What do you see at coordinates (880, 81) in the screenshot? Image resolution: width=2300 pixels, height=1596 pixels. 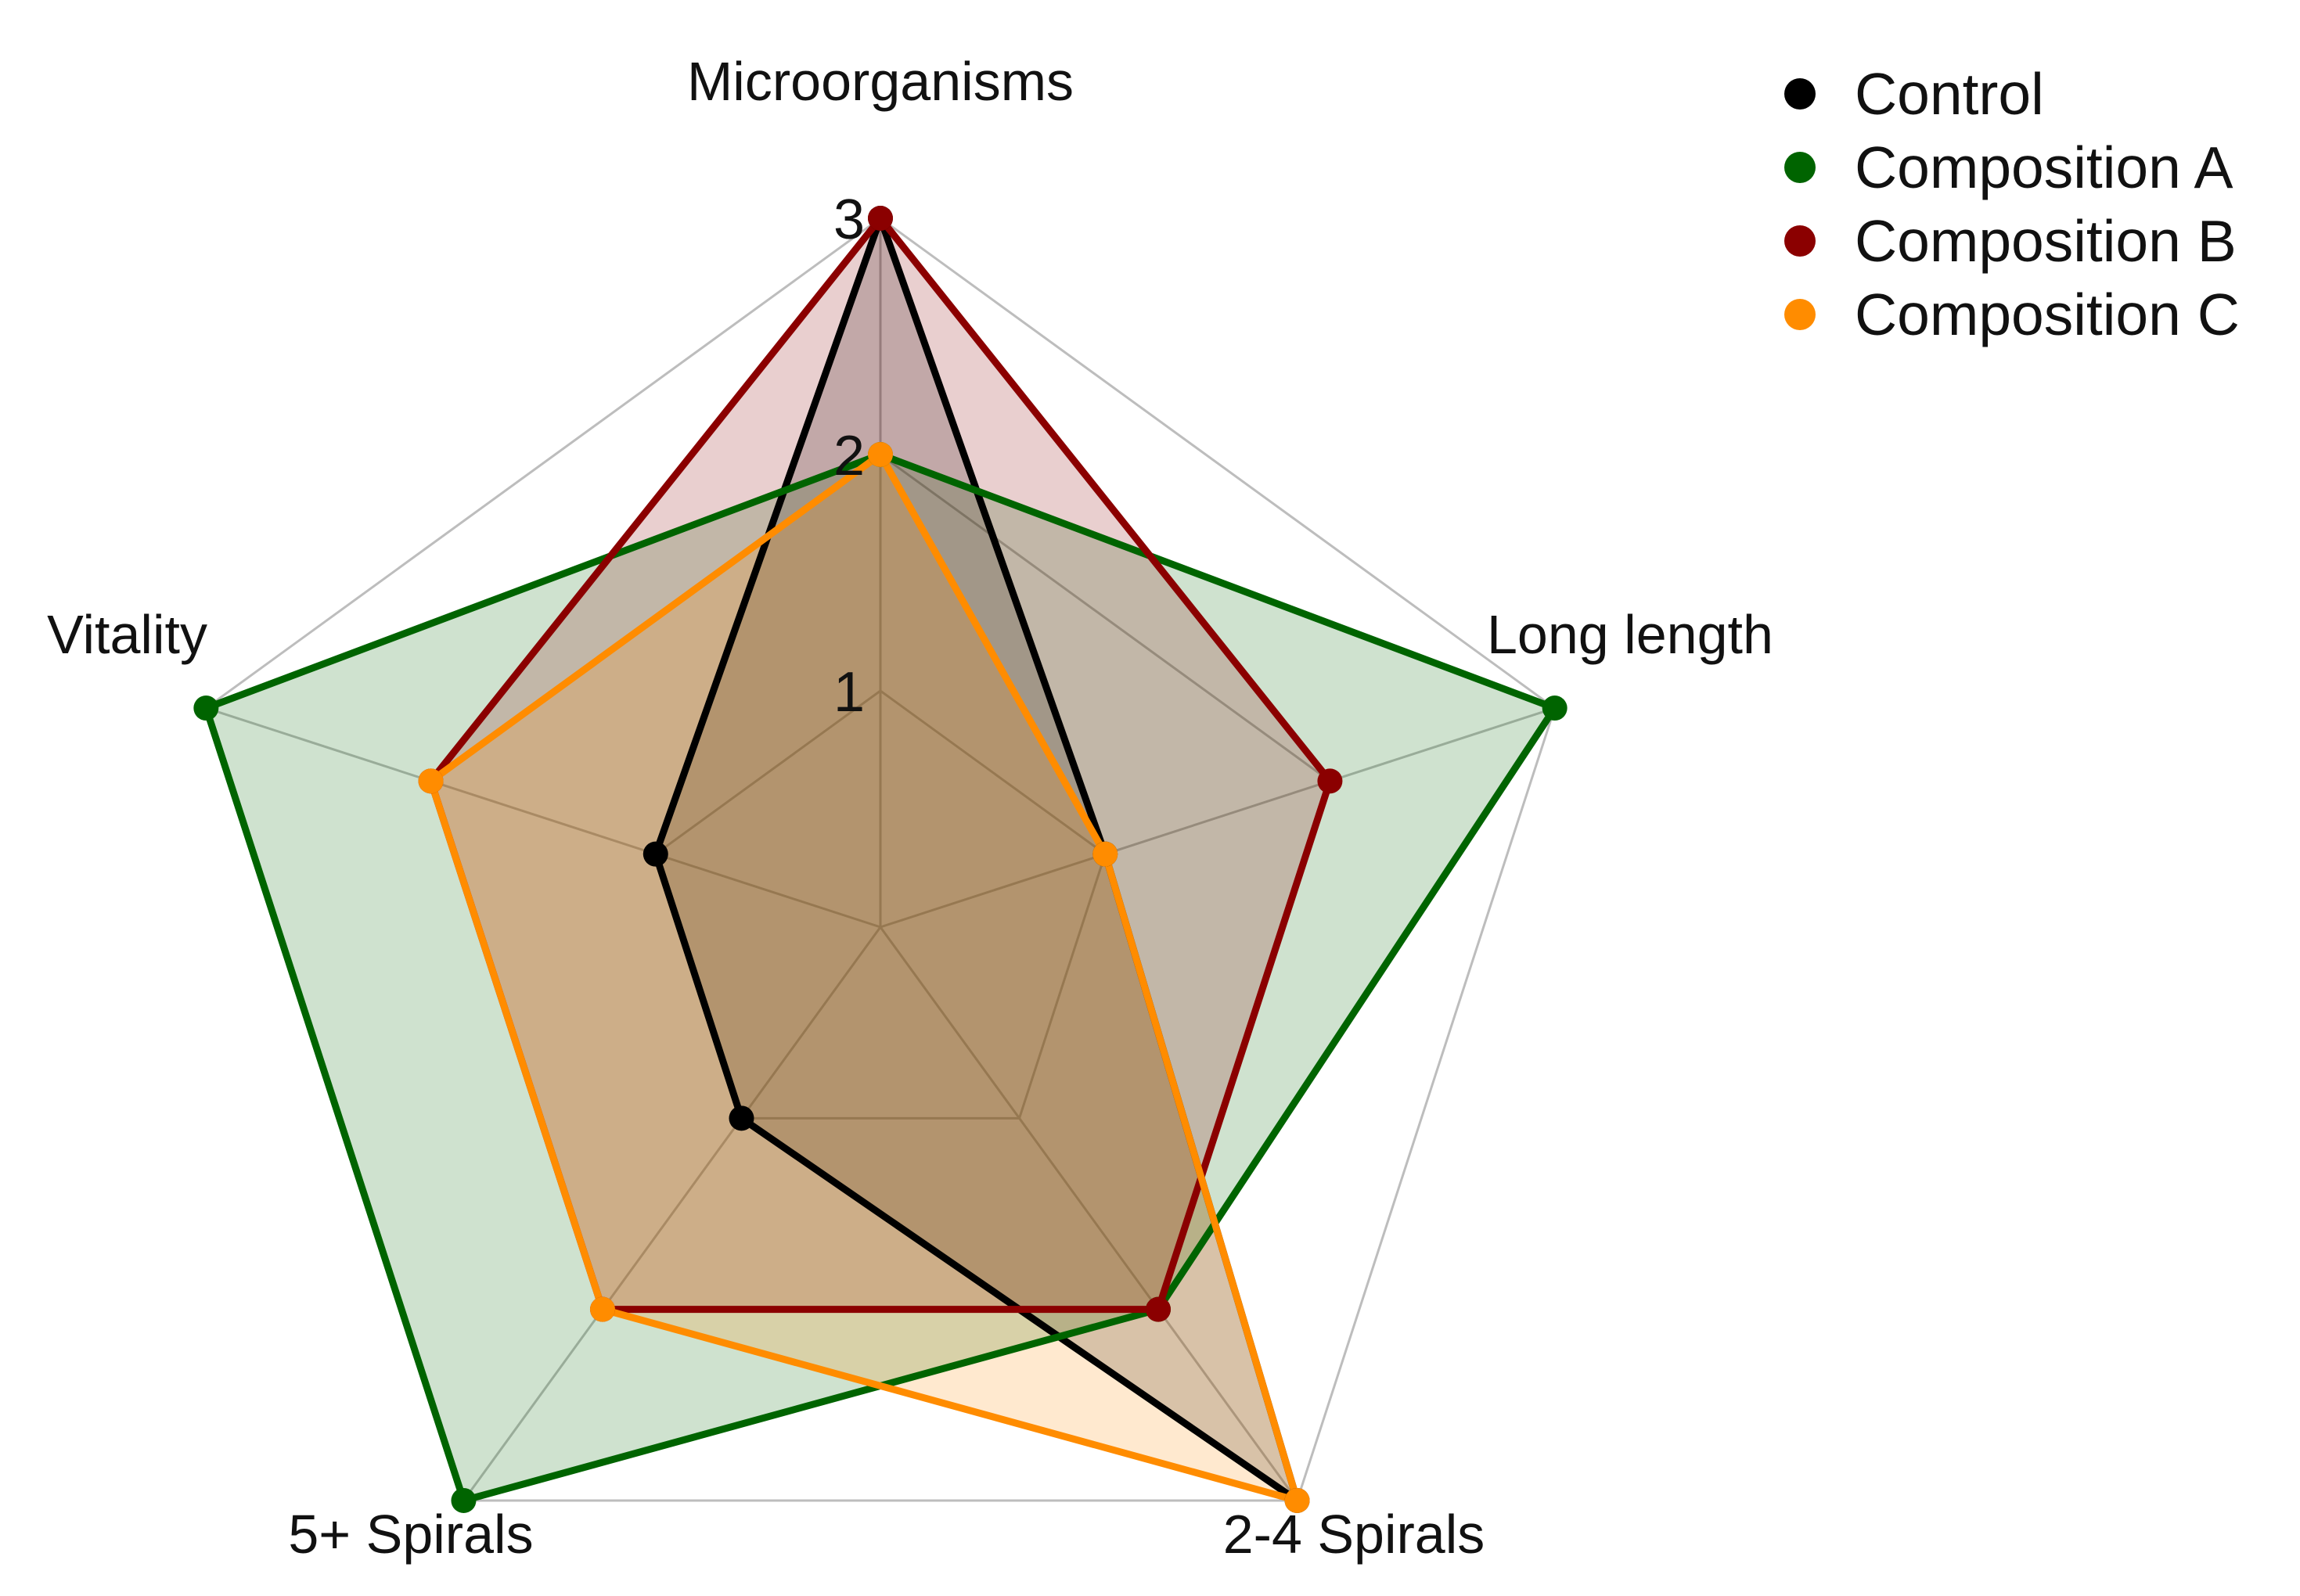 I see `axis-label-microorganisms: Microorganisms` at bounding box center [880, 81].